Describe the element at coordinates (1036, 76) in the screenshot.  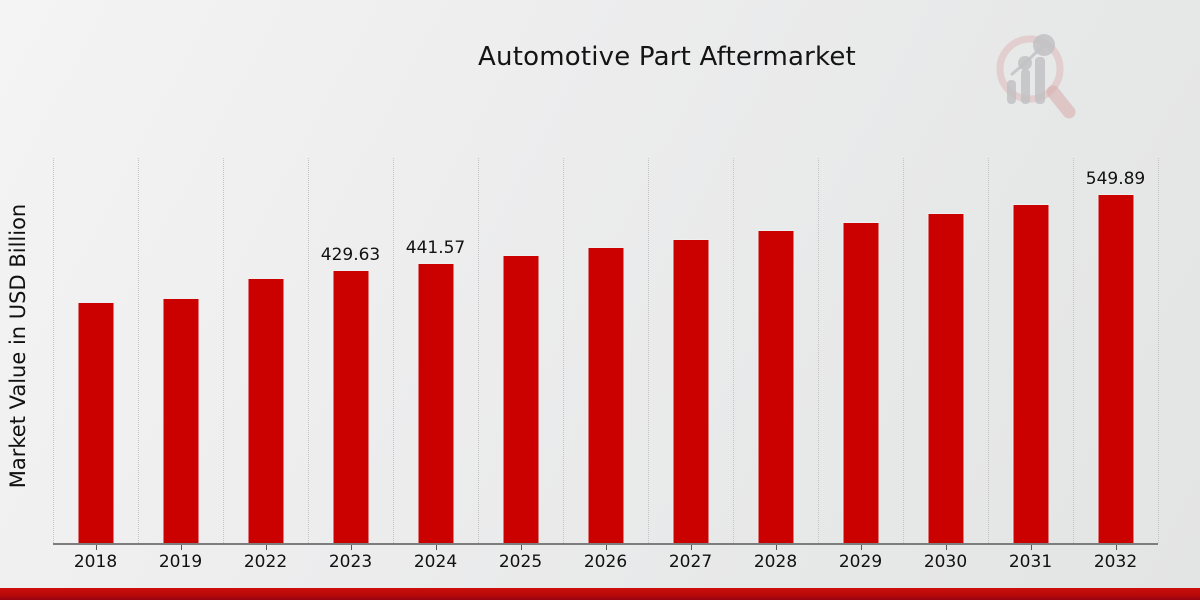
I see `magnifier-bar-chart-logo-icon` at that location.